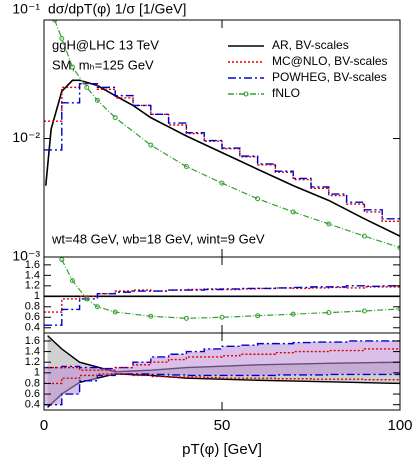 The width and height of the screenshot is (417, 467). What do you see at coordinates (222, 449) in the screenshot?
I see `x-axis-label: pT(φ) [GeV]` at bounding box center [222, 449].